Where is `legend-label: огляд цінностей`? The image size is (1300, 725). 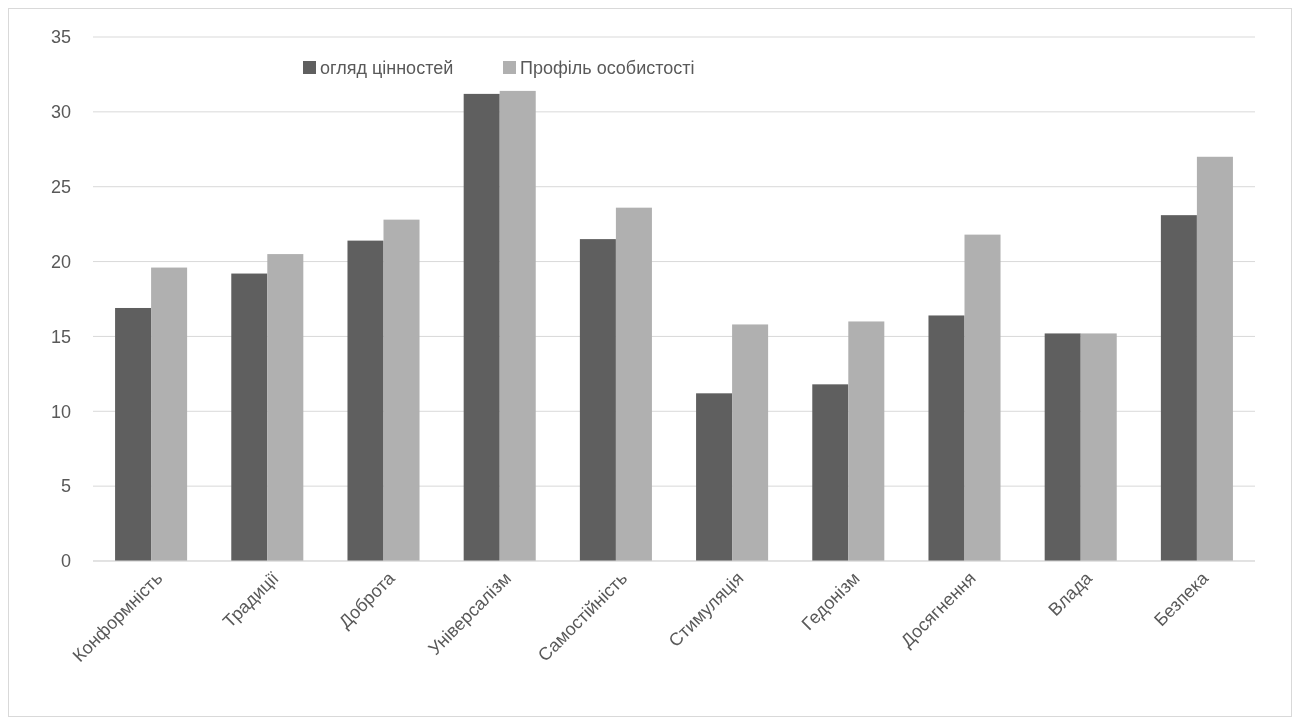 legend-label: огляд цінностей is located at coordinates (387, 68).